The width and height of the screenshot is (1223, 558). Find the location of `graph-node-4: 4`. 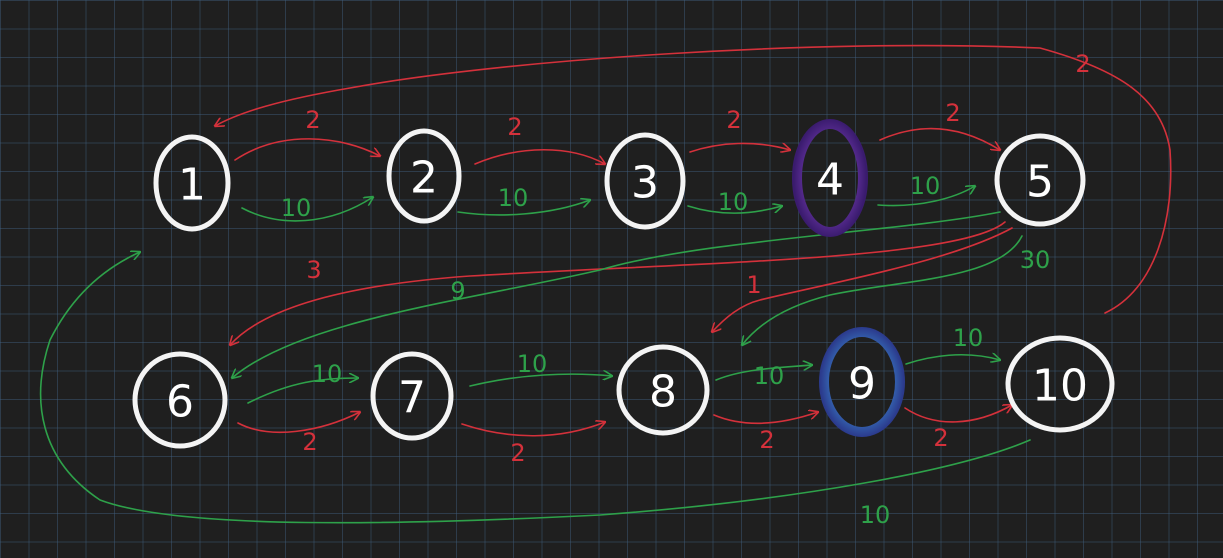

graph-node-4: 4 is located at coordinates (830, 178).